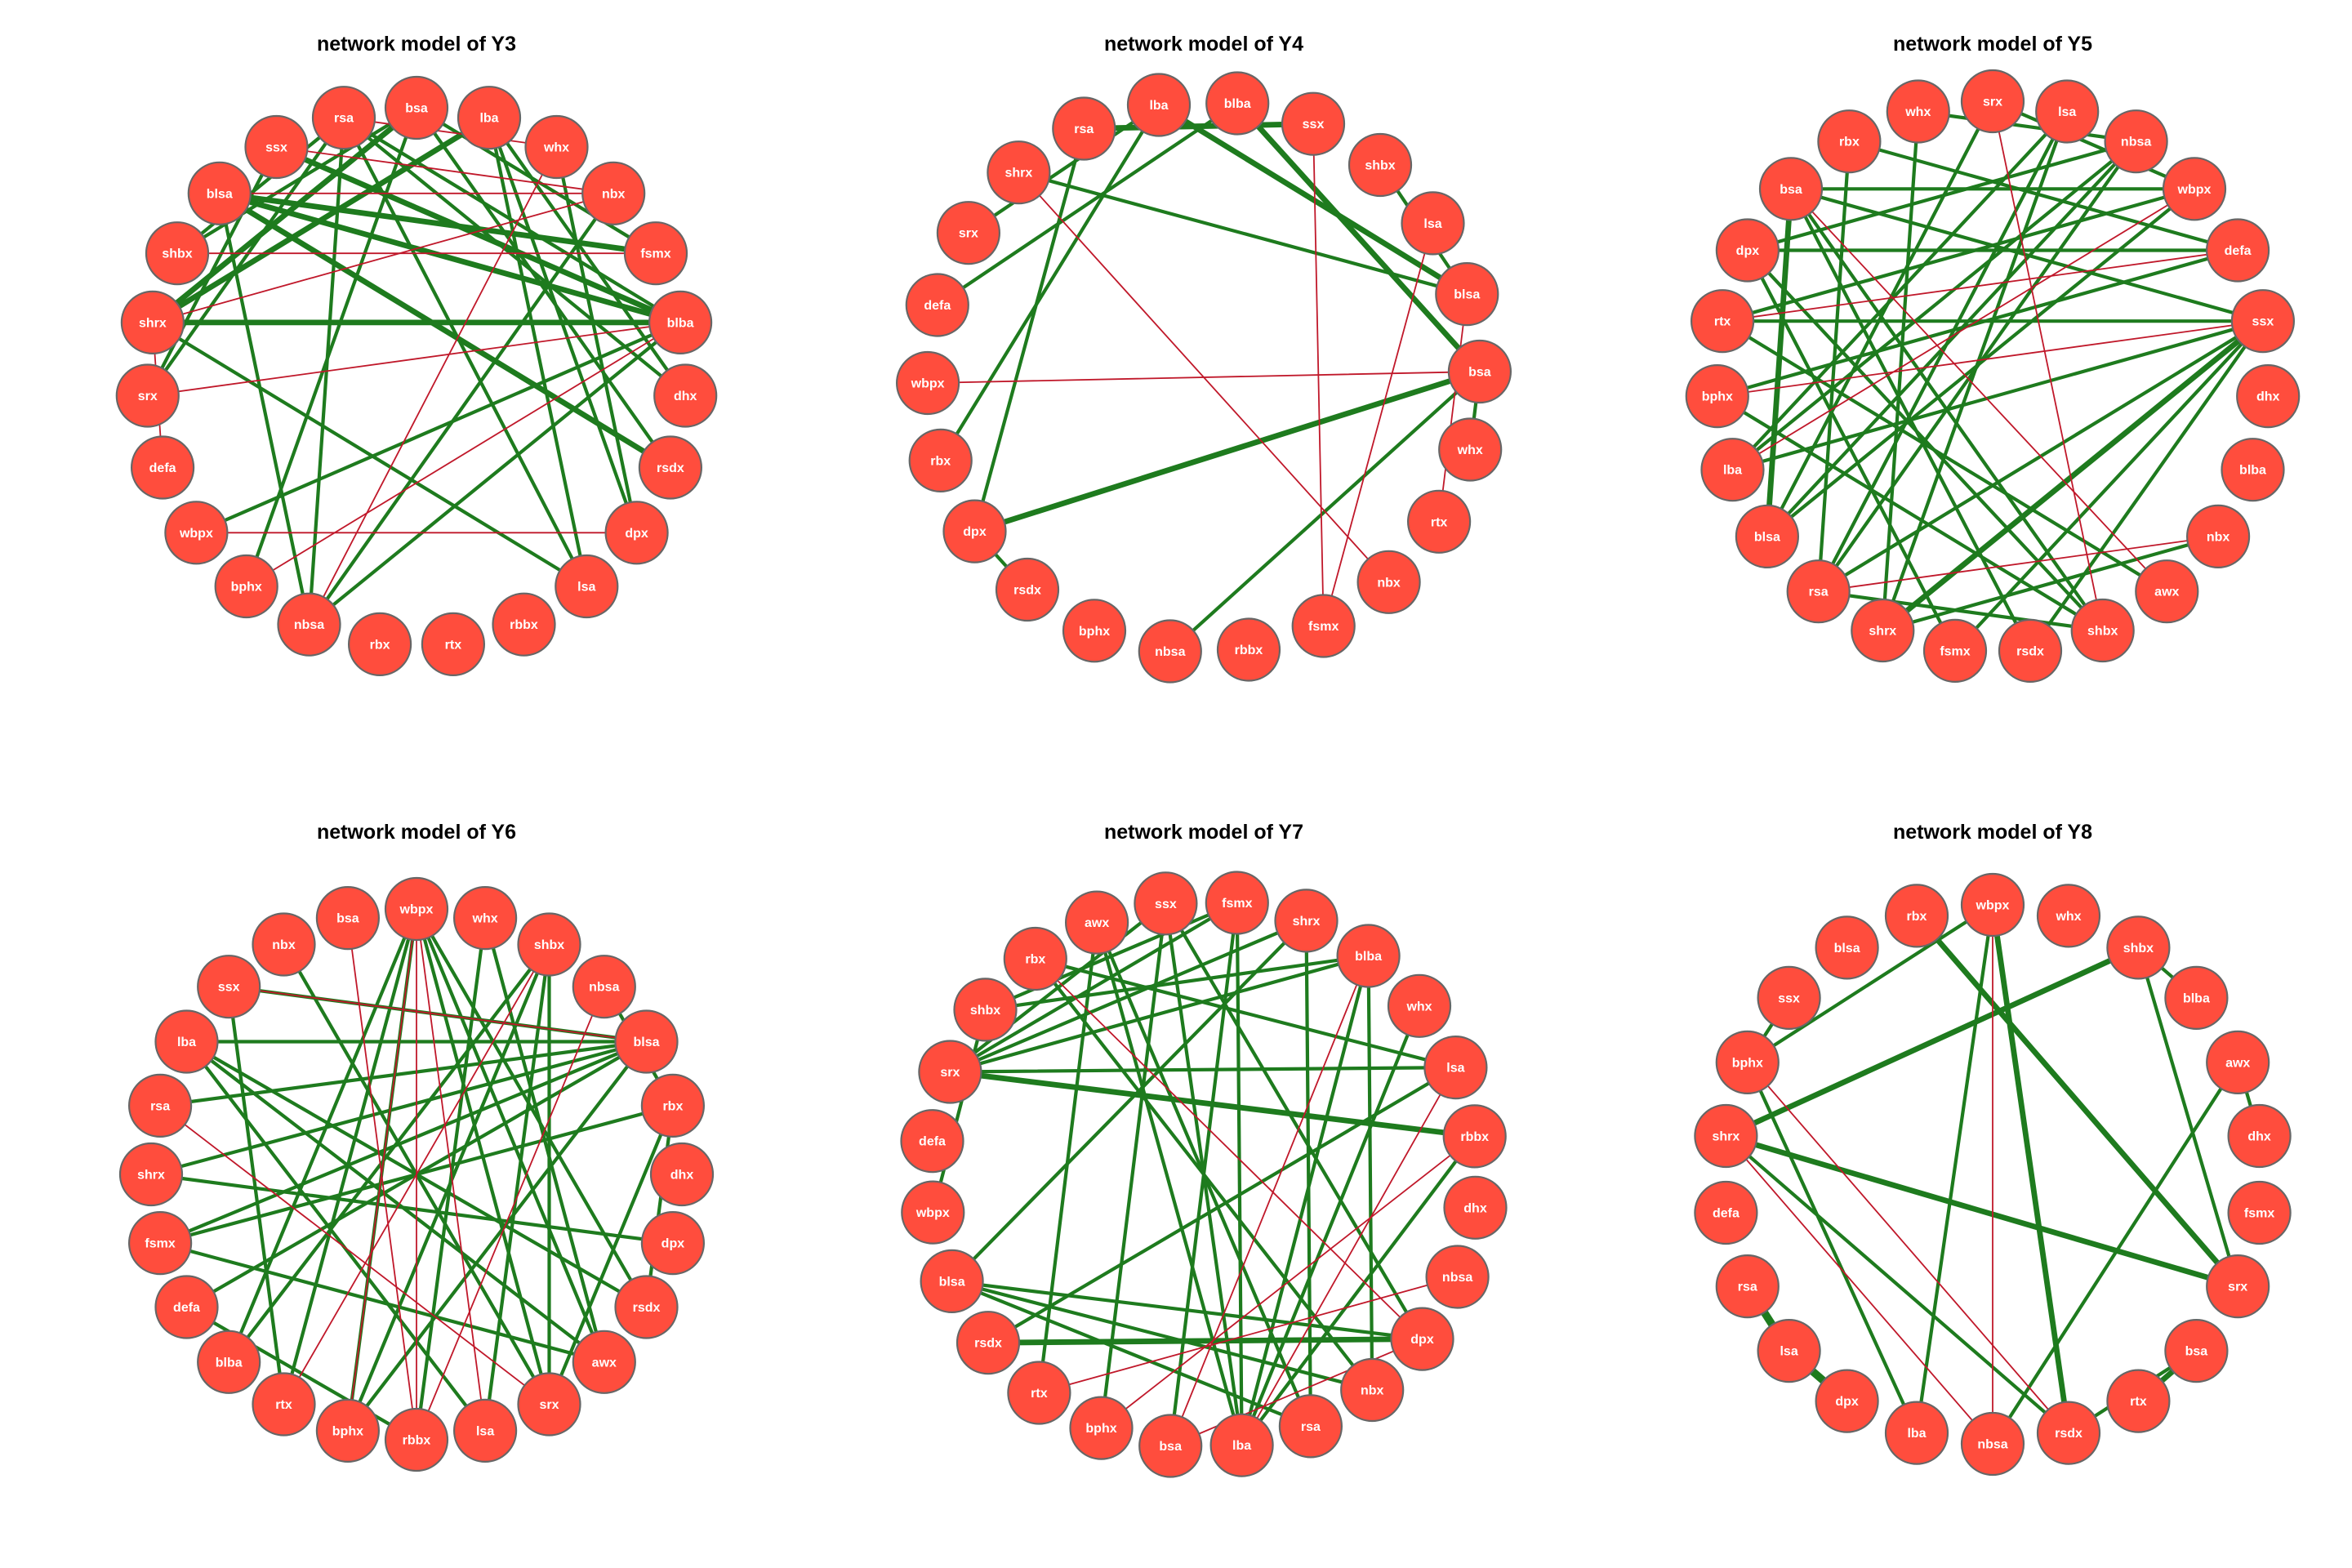 This screenshot has width=2352, height=1568. I want to click on positive-edge-shbx-fsmx, so click(1111, 956).